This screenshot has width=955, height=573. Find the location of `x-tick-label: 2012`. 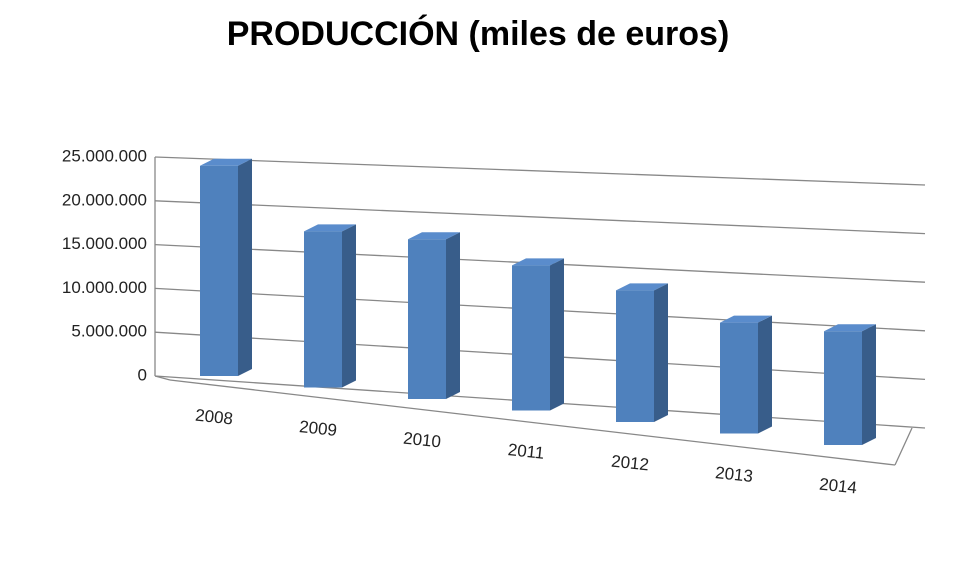

x-tick-label: 2012 is located at coordinates (630, 463).